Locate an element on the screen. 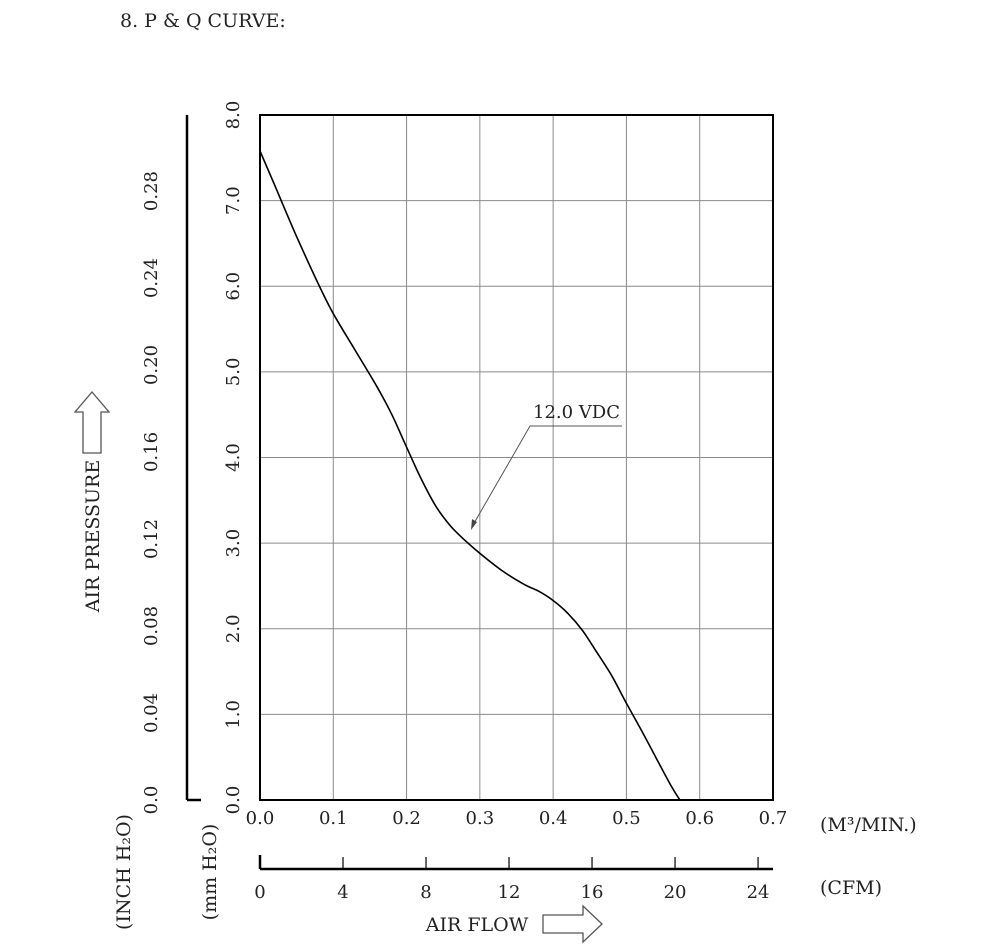 The image size is (1000, 946). section-title: 8. P & Q CURVE: is located at coordinates (203, 21).